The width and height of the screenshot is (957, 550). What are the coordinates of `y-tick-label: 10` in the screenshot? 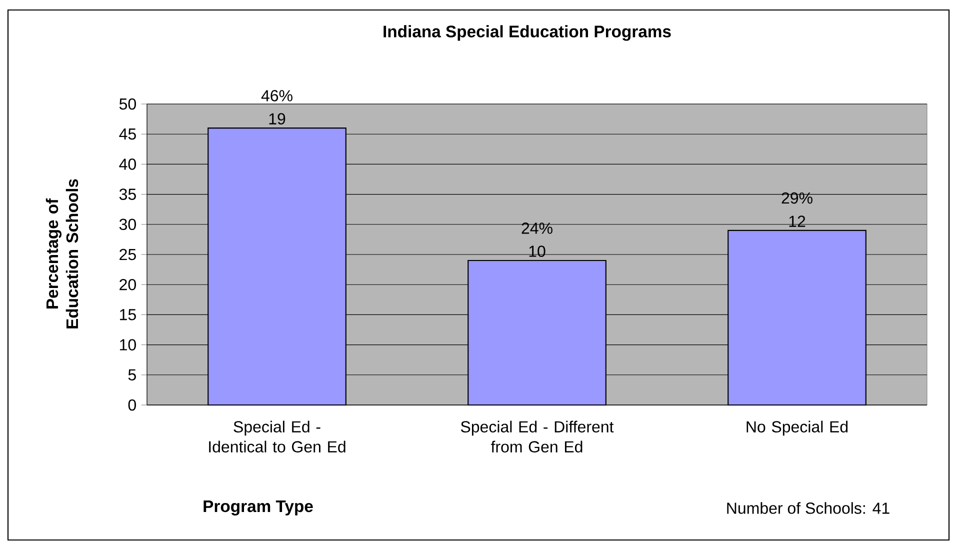 It's located at (128, 344).